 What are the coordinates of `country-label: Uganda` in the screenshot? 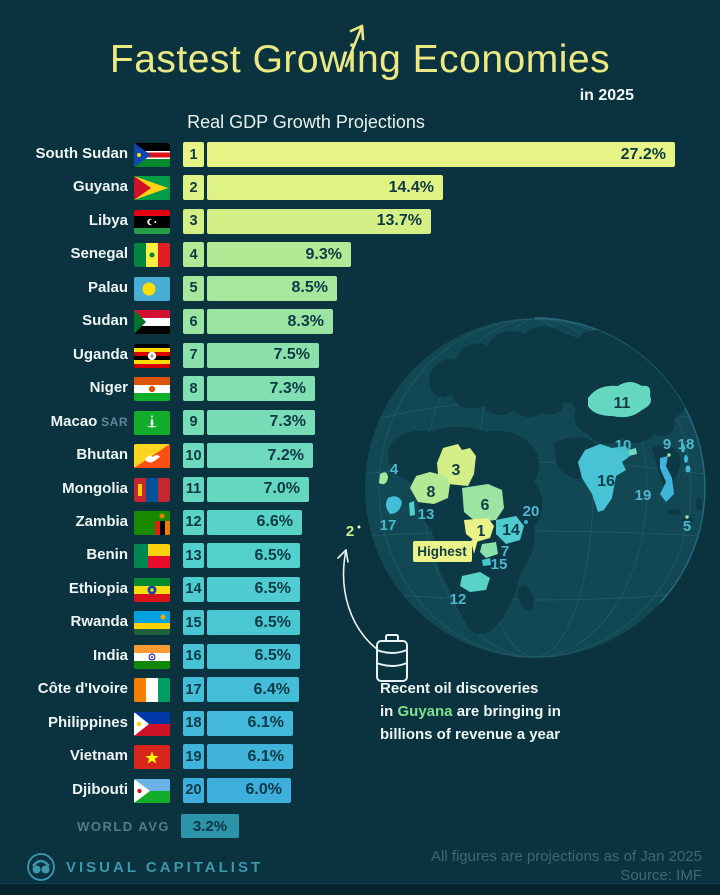 It's located at (100, 354).